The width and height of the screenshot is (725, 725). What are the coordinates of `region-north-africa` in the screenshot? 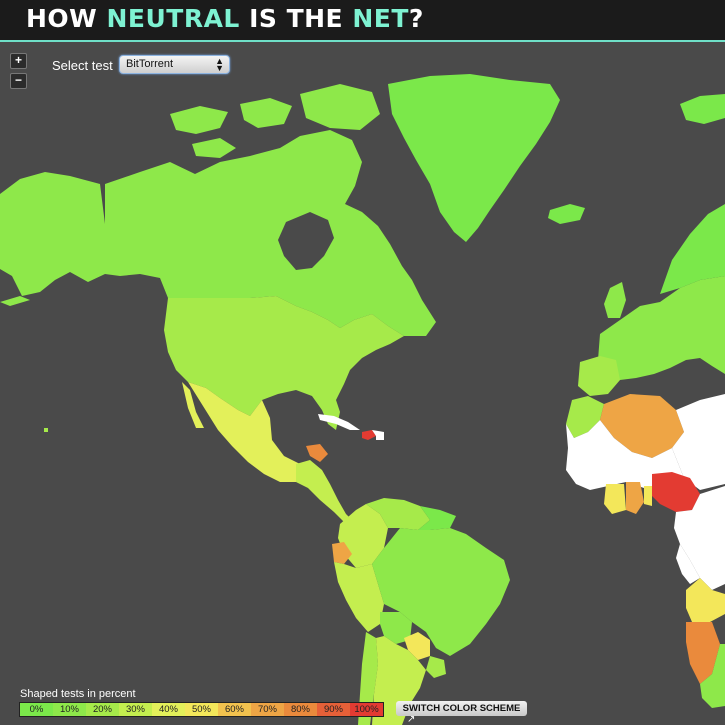 It's located at (698, 442).